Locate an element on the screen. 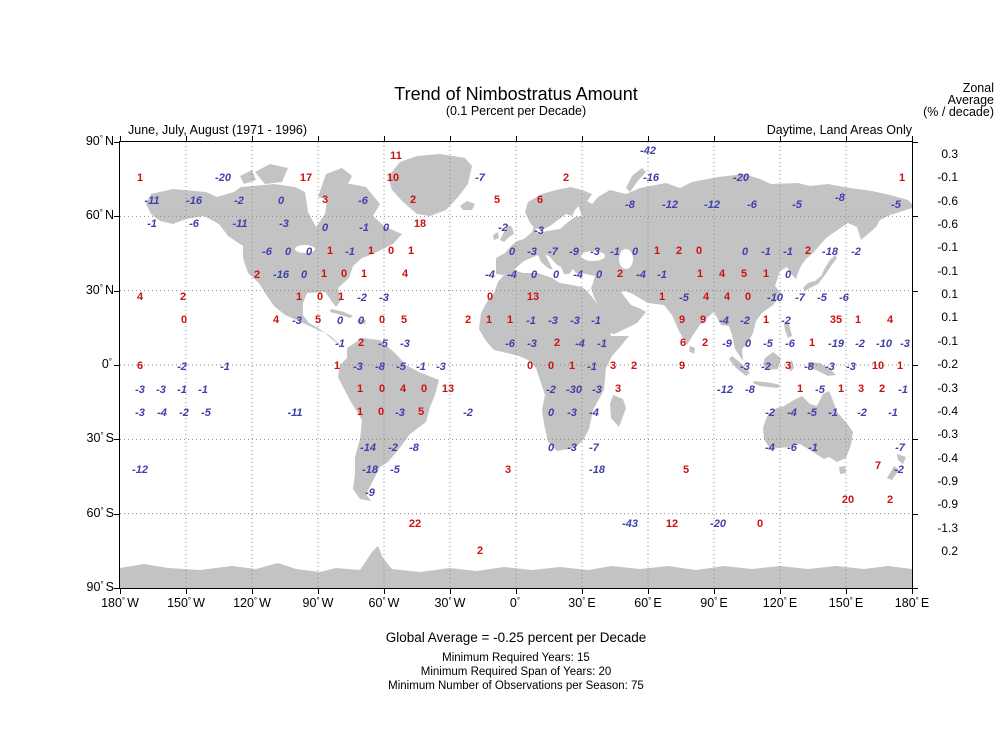  map-value: 7 is located at coordinates (878, 466).